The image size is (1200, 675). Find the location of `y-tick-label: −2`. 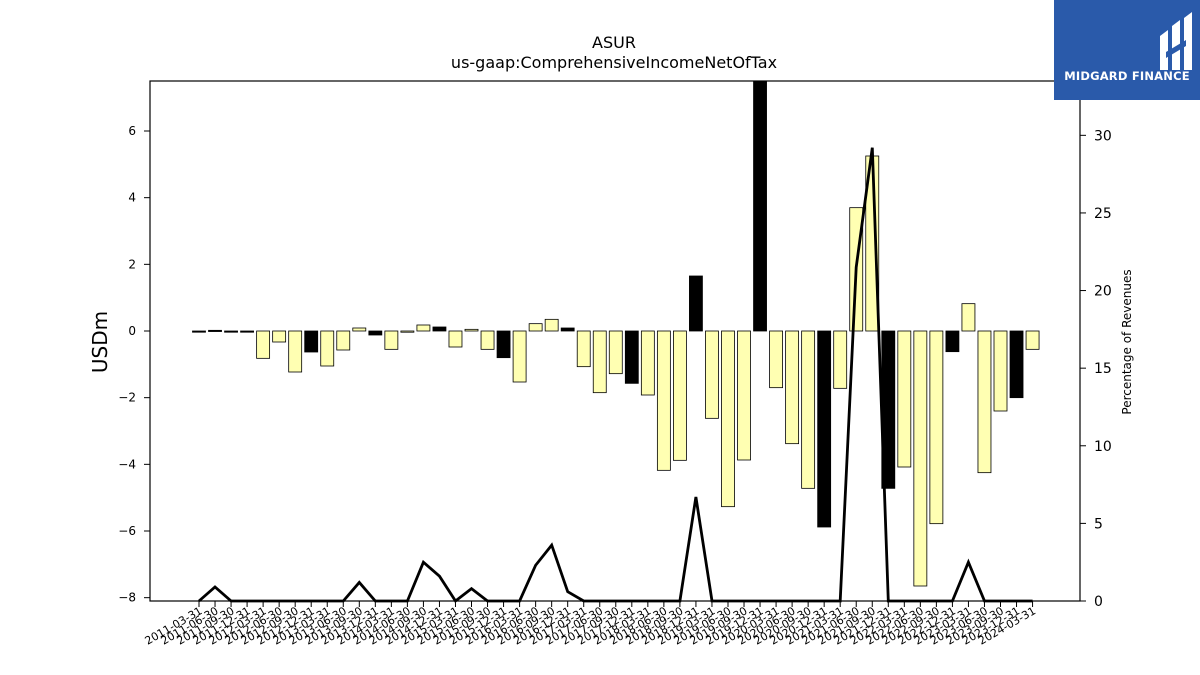

y-tick-label: −2 is located at coordinates (127, 398).